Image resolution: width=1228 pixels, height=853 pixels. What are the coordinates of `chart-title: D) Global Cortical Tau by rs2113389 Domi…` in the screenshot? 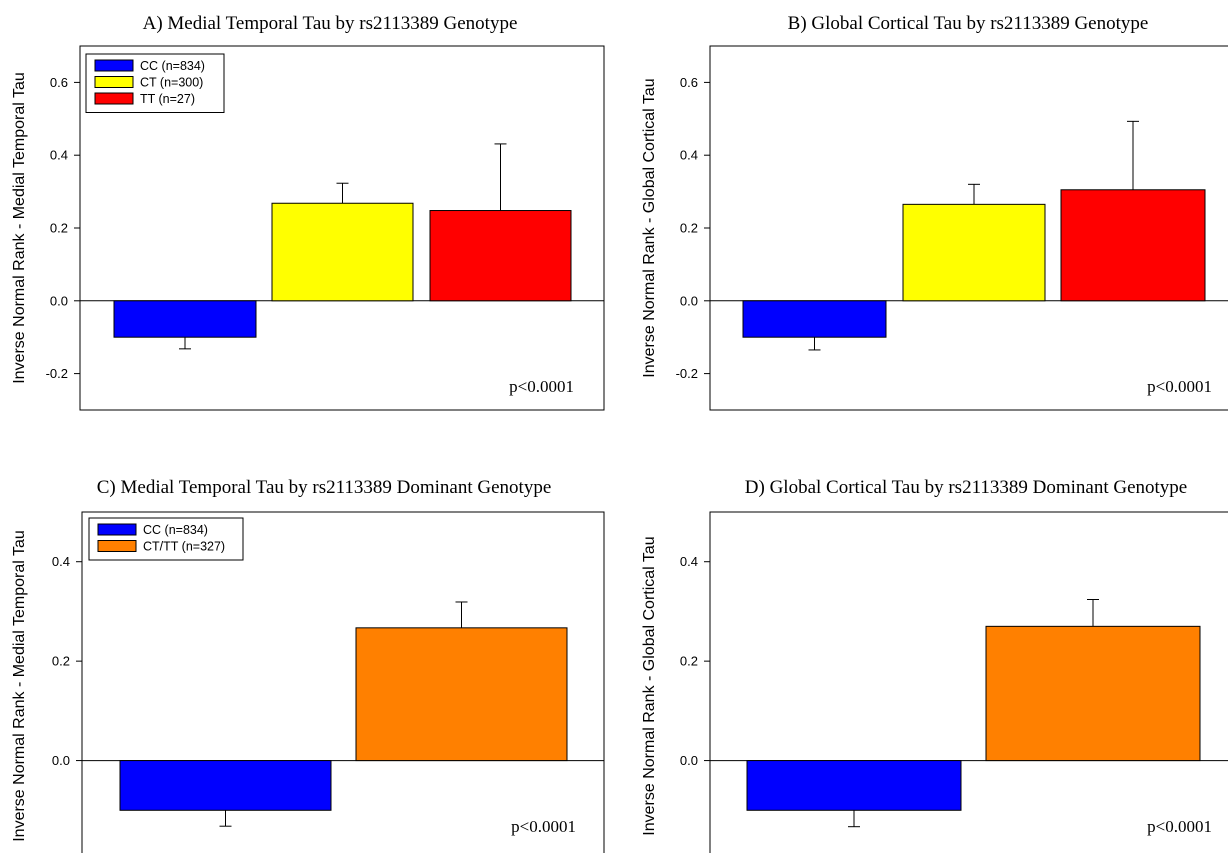 It's located at (966, 487).